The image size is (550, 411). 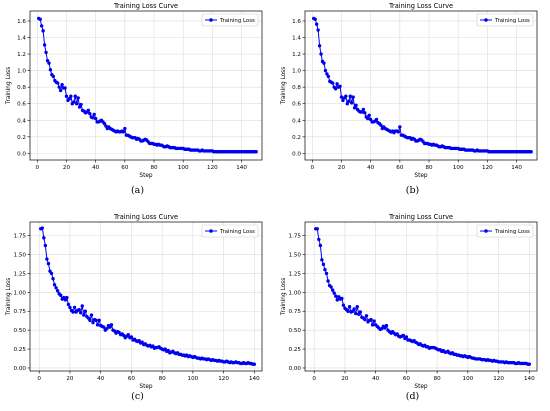 I want to click on chart-title-b: Training Loss Curve, so click(x=420, y=6).